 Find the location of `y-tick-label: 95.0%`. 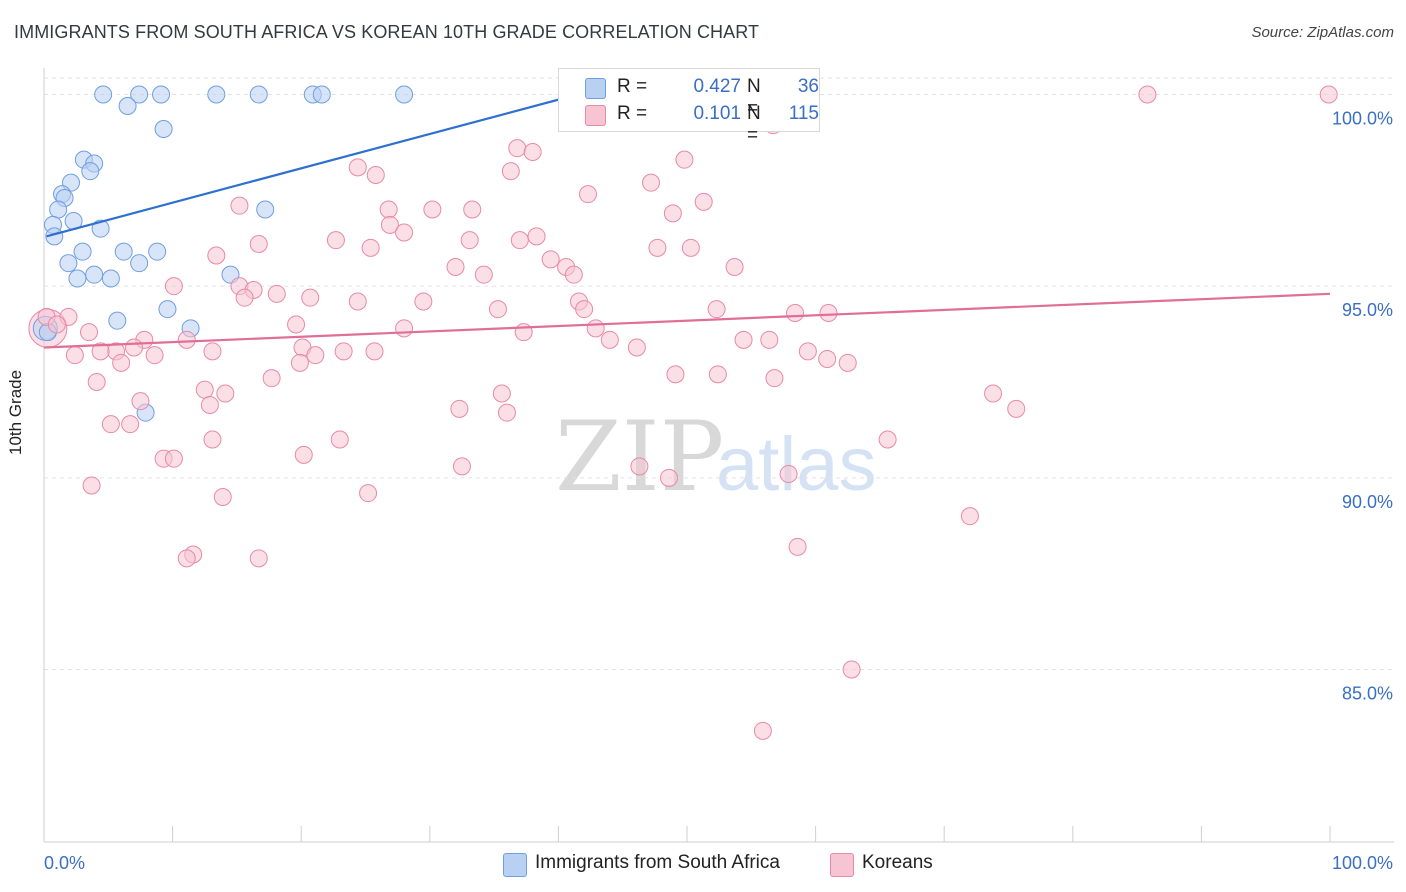

y-tick-label: 95.0% is located at coordinates (1367, 310).